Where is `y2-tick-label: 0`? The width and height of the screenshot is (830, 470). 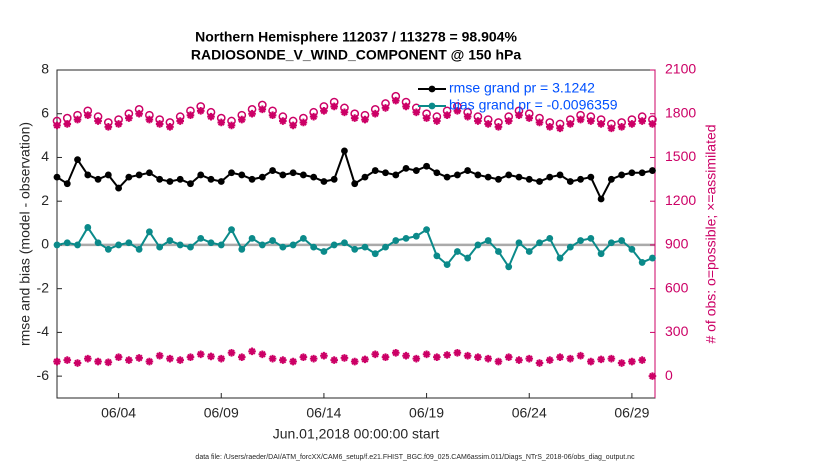 y2-tick-label: 0 is located at coordinates (669, 375).